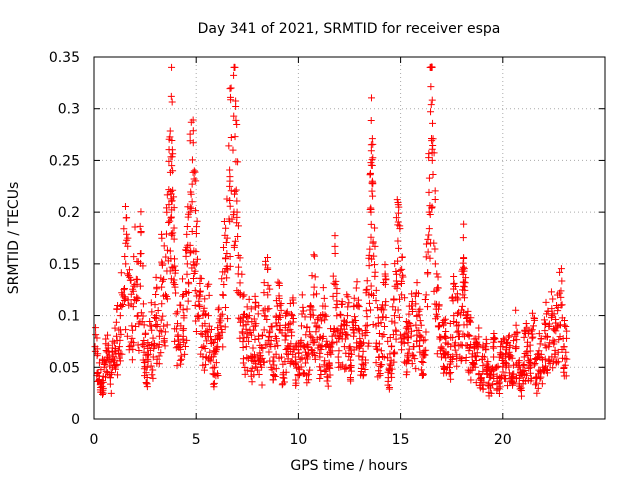  Describe the element at coordinates (69, 110) in the screenshot. I see `y-tick-label: 0.3` at that location.